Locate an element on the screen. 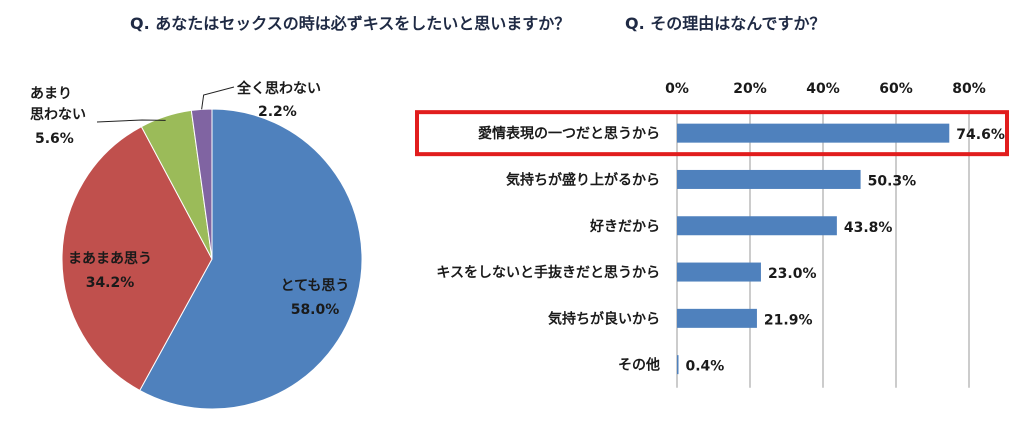 The width and height of the screenshot is (1026, 429). category-label: キスをしないと手抜きだと思うから is located at coordinates (548, 272).